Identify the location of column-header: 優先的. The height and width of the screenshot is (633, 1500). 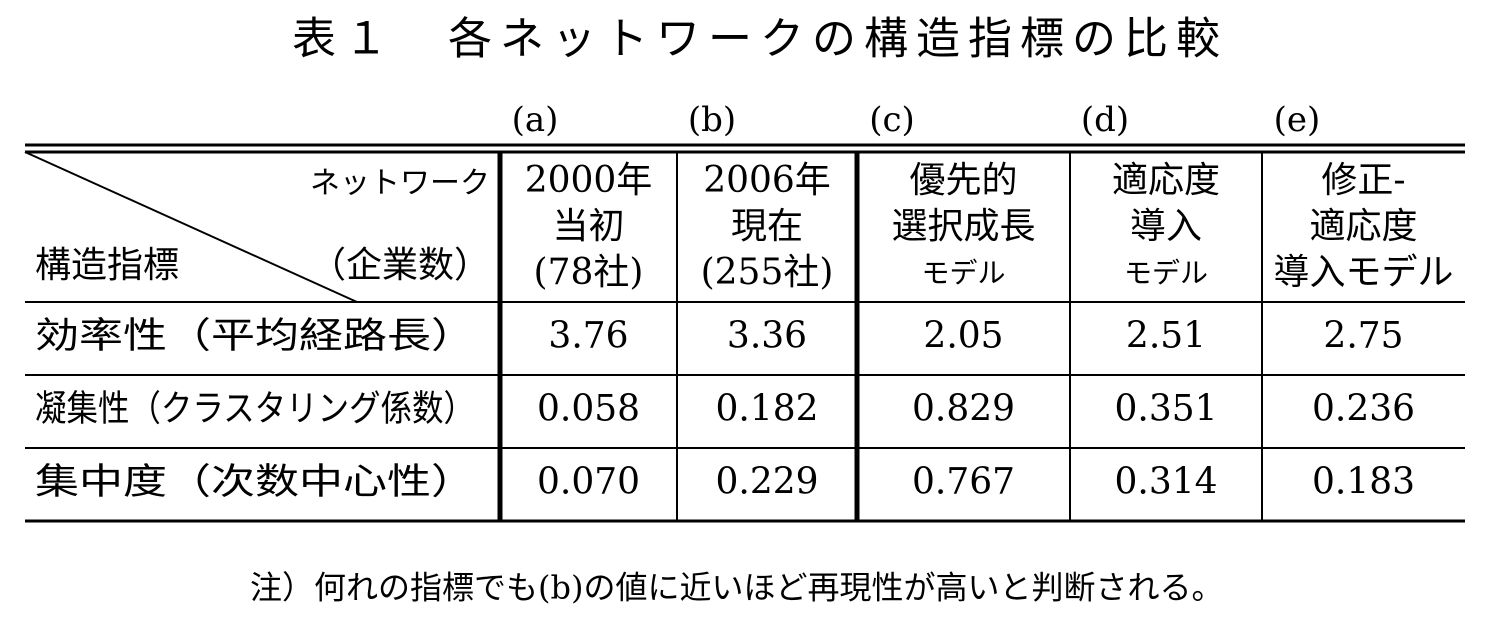
(963, 180).